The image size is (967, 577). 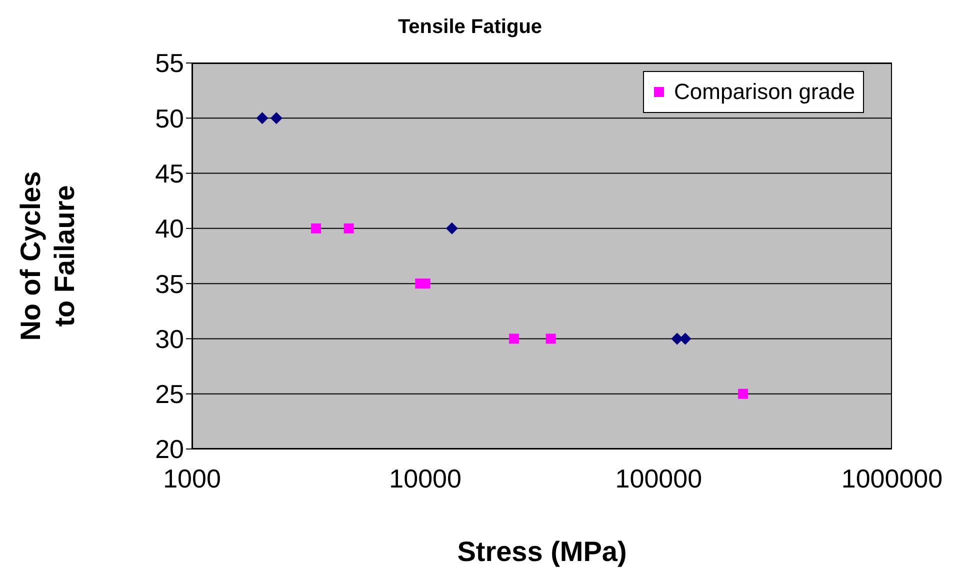 I want to click on x-tick-label: 100000, so click(x=658, y=478).